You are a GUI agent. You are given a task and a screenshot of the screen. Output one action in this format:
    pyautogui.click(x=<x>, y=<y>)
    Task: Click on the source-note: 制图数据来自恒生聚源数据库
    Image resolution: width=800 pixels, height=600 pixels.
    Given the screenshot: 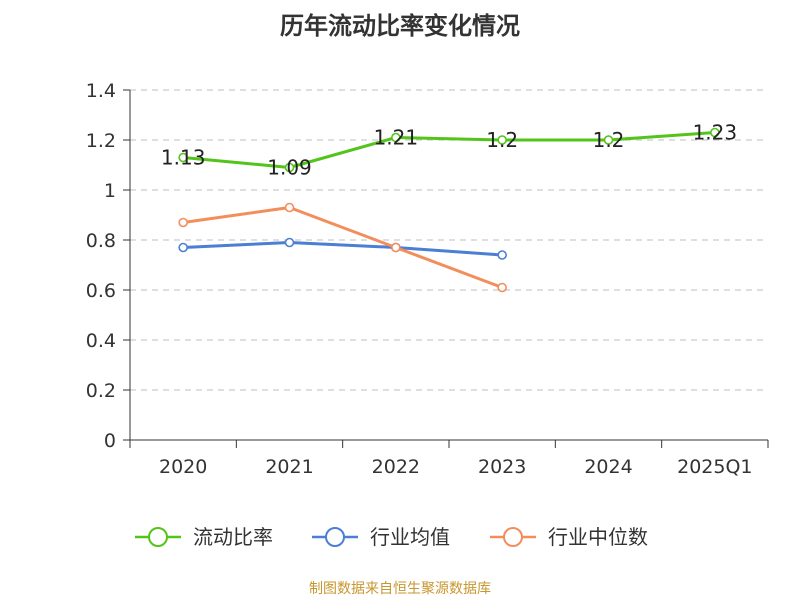 What is the action you would take?
    pyautogui.click(x=400, y=589)
    